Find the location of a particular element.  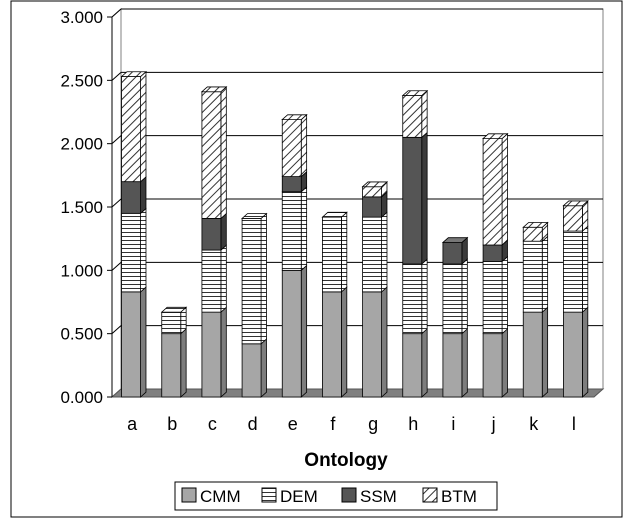

bar-group-i is located at coordinates (455, 317).